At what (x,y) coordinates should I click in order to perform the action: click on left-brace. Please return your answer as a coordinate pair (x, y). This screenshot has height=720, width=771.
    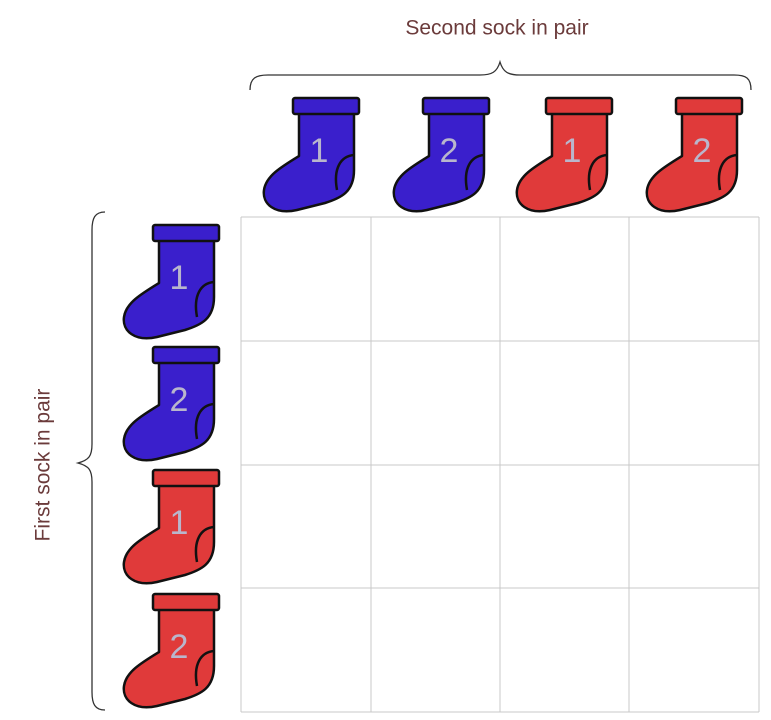
    Looking at the image, I should click on (90, 461).